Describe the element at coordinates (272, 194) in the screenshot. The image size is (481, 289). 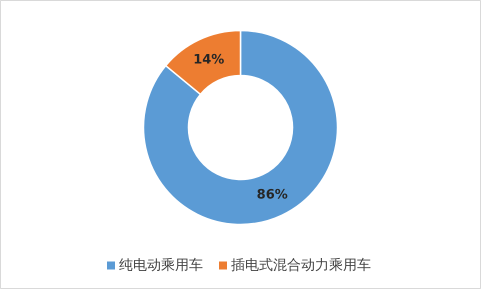
I see `data-label: 86%` at that location.